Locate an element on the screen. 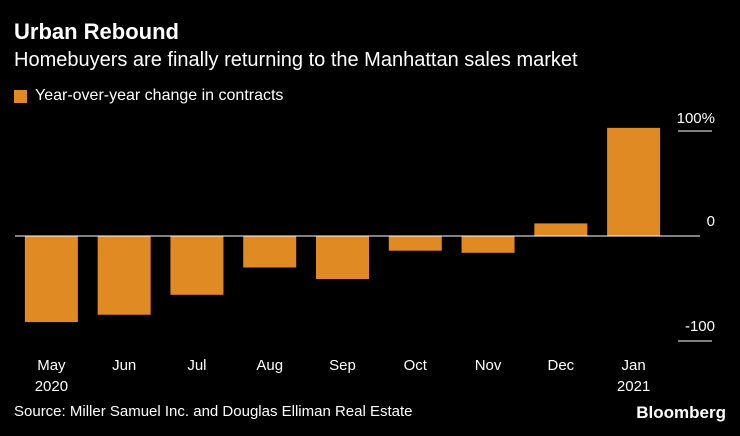 Image resolution: width=740 pixels, height=436 pixels. bar-sep is located at coordinates (342, 258).